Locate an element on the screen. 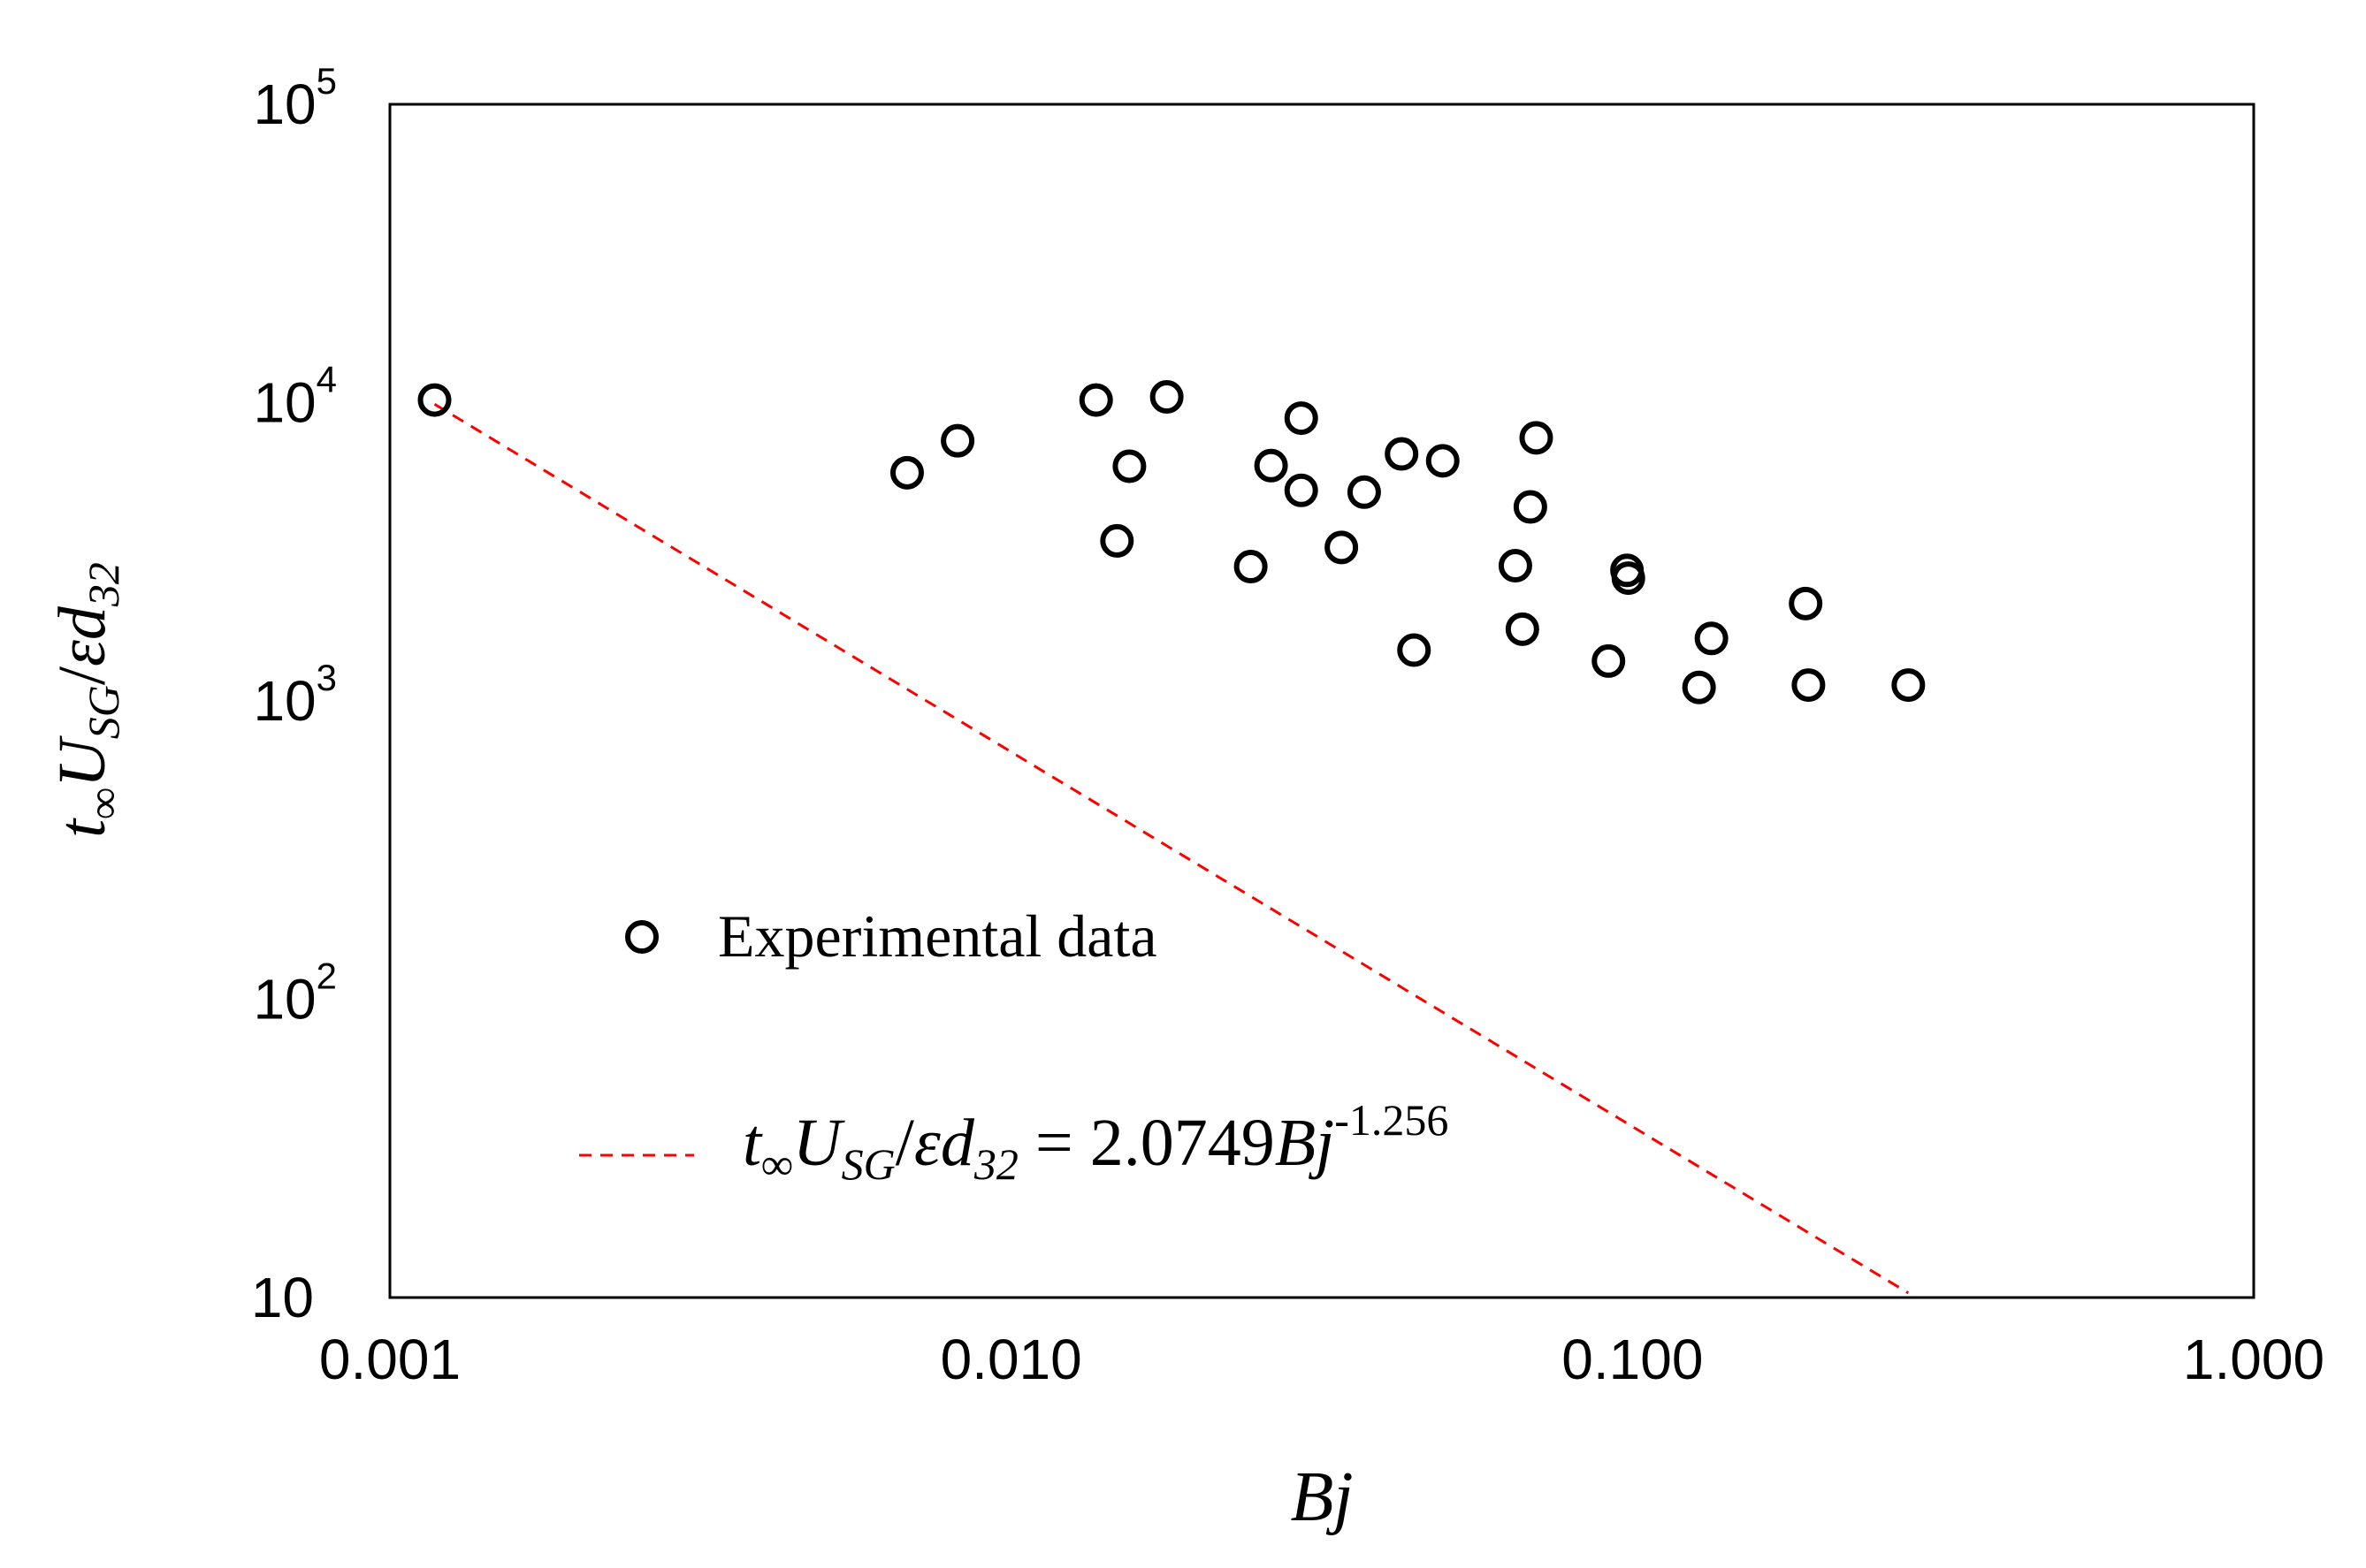  y-axis-ticks: 10 10² 10³ 10⁴ 10⁵ is located at coordinates (294, 694).